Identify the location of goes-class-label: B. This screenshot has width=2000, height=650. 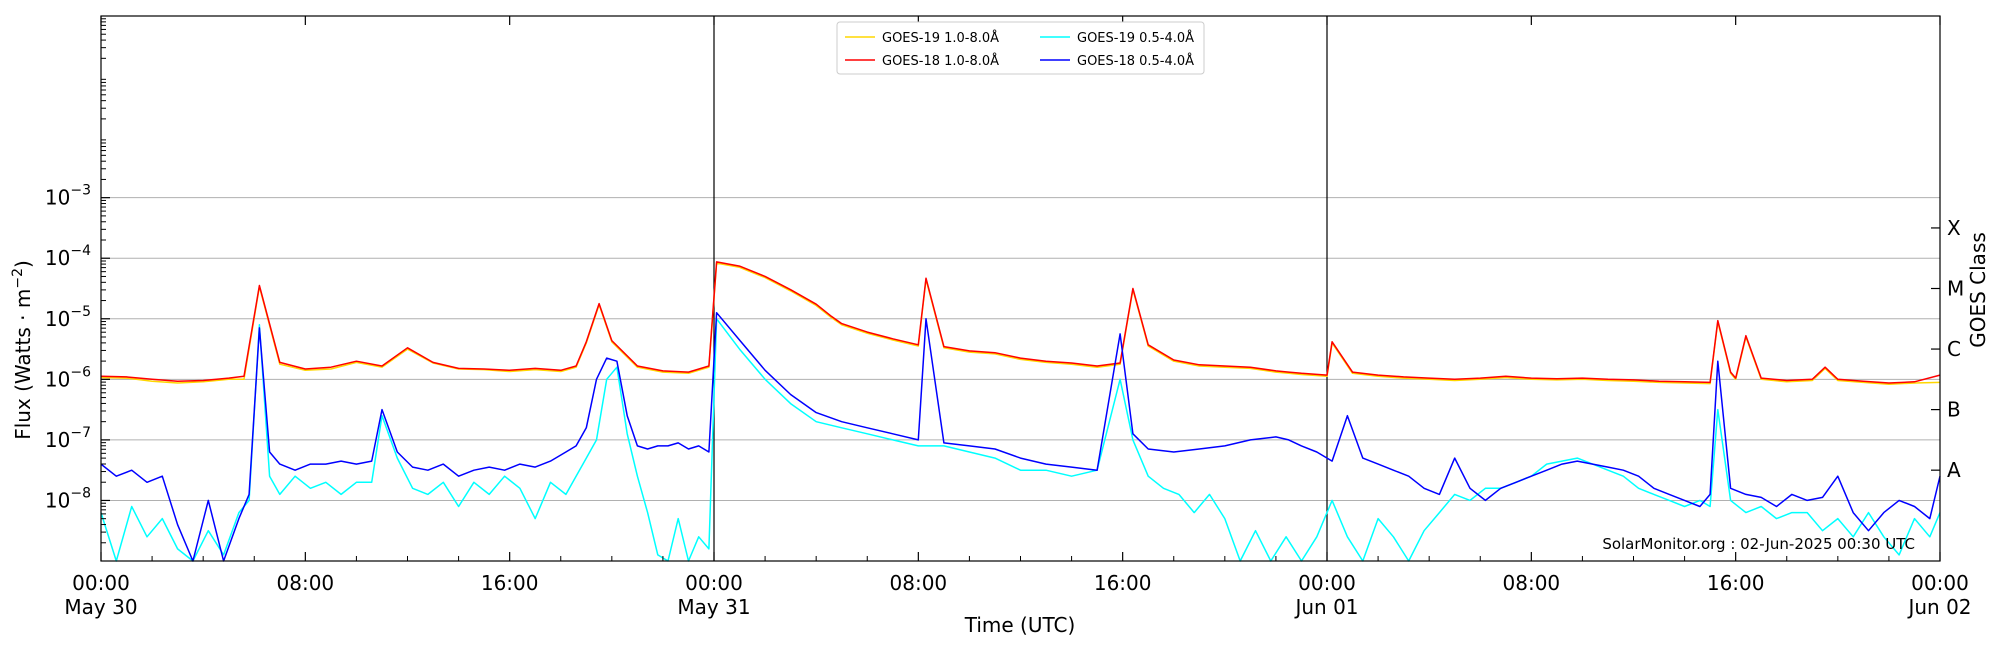
(1954, 410).